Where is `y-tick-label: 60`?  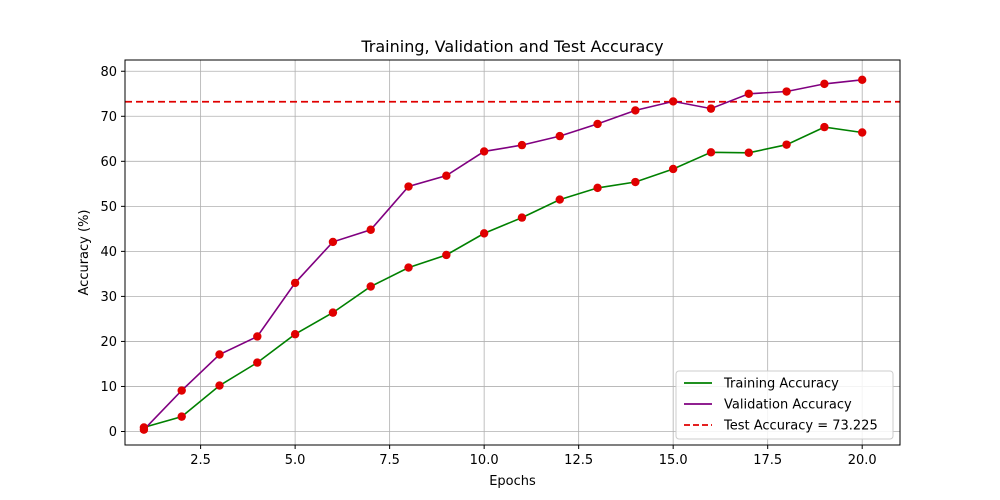 y-tick-label: 60 is located at coordinates (108, 162).